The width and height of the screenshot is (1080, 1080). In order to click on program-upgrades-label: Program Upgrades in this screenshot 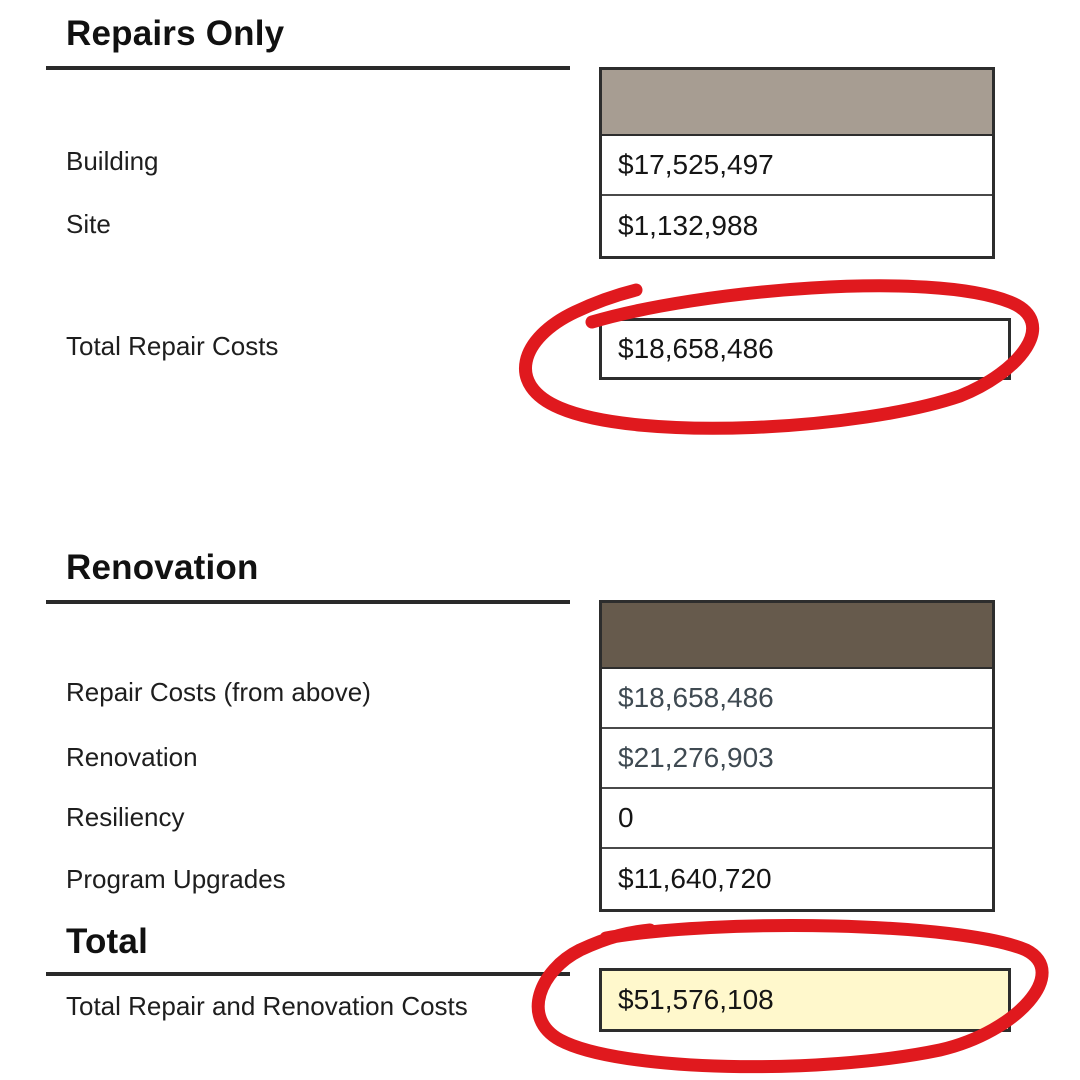, I will do `click(176, 879)`.